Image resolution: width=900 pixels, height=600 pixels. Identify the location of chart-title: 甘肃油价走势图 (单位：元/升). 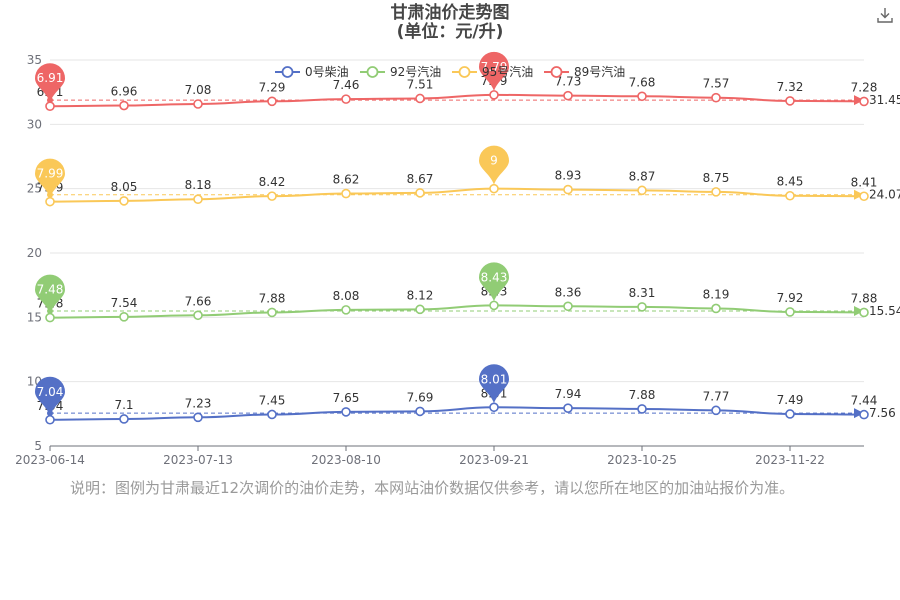
(450, 23).